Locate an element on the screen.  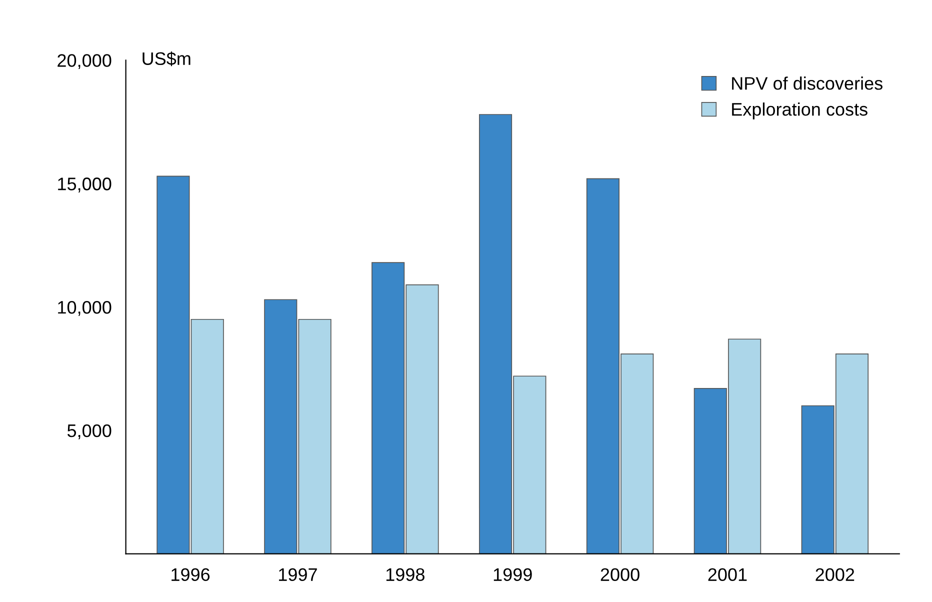
x-tick-label: 1996 is located at coordinates (191, 574).